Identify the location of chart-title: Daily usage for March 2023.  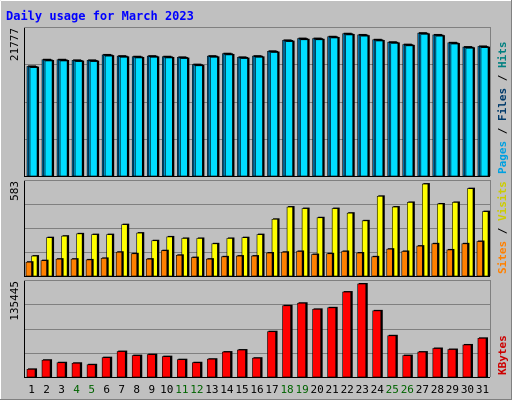
(100, 16).